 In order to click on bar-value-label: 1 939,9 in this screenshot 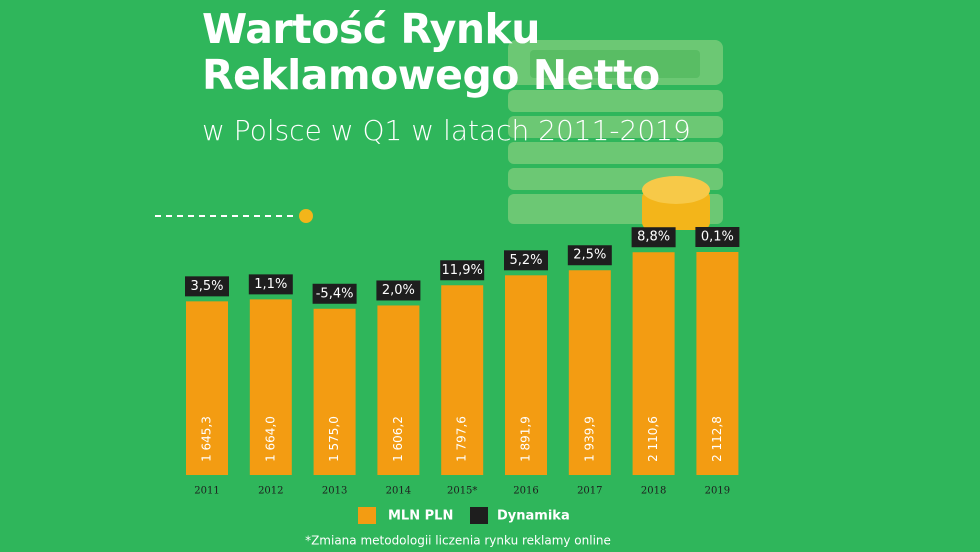, I will do `click(589, 439)`.